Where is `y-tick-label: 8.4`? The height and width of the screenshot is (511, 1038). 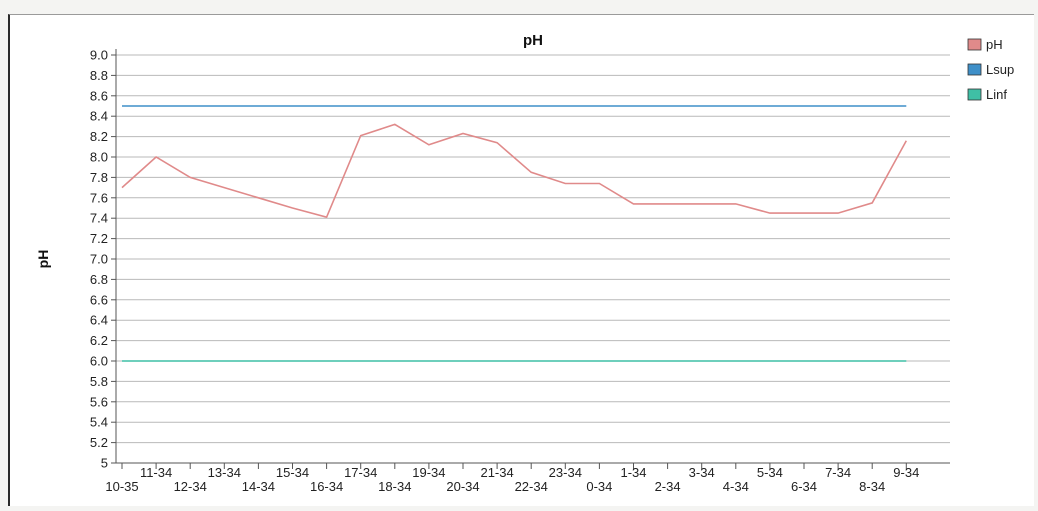 y-tick-label: 8.4 is located at coordinates (99, 116).